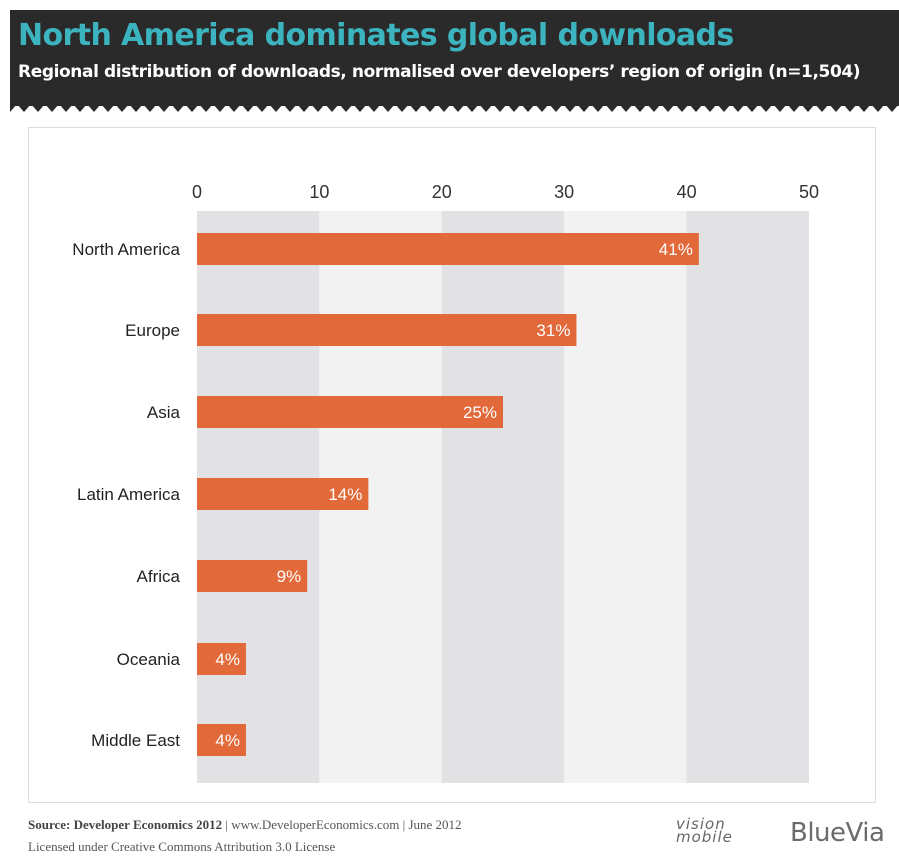  I want to click on data-label: 25%, so click(480, 412).